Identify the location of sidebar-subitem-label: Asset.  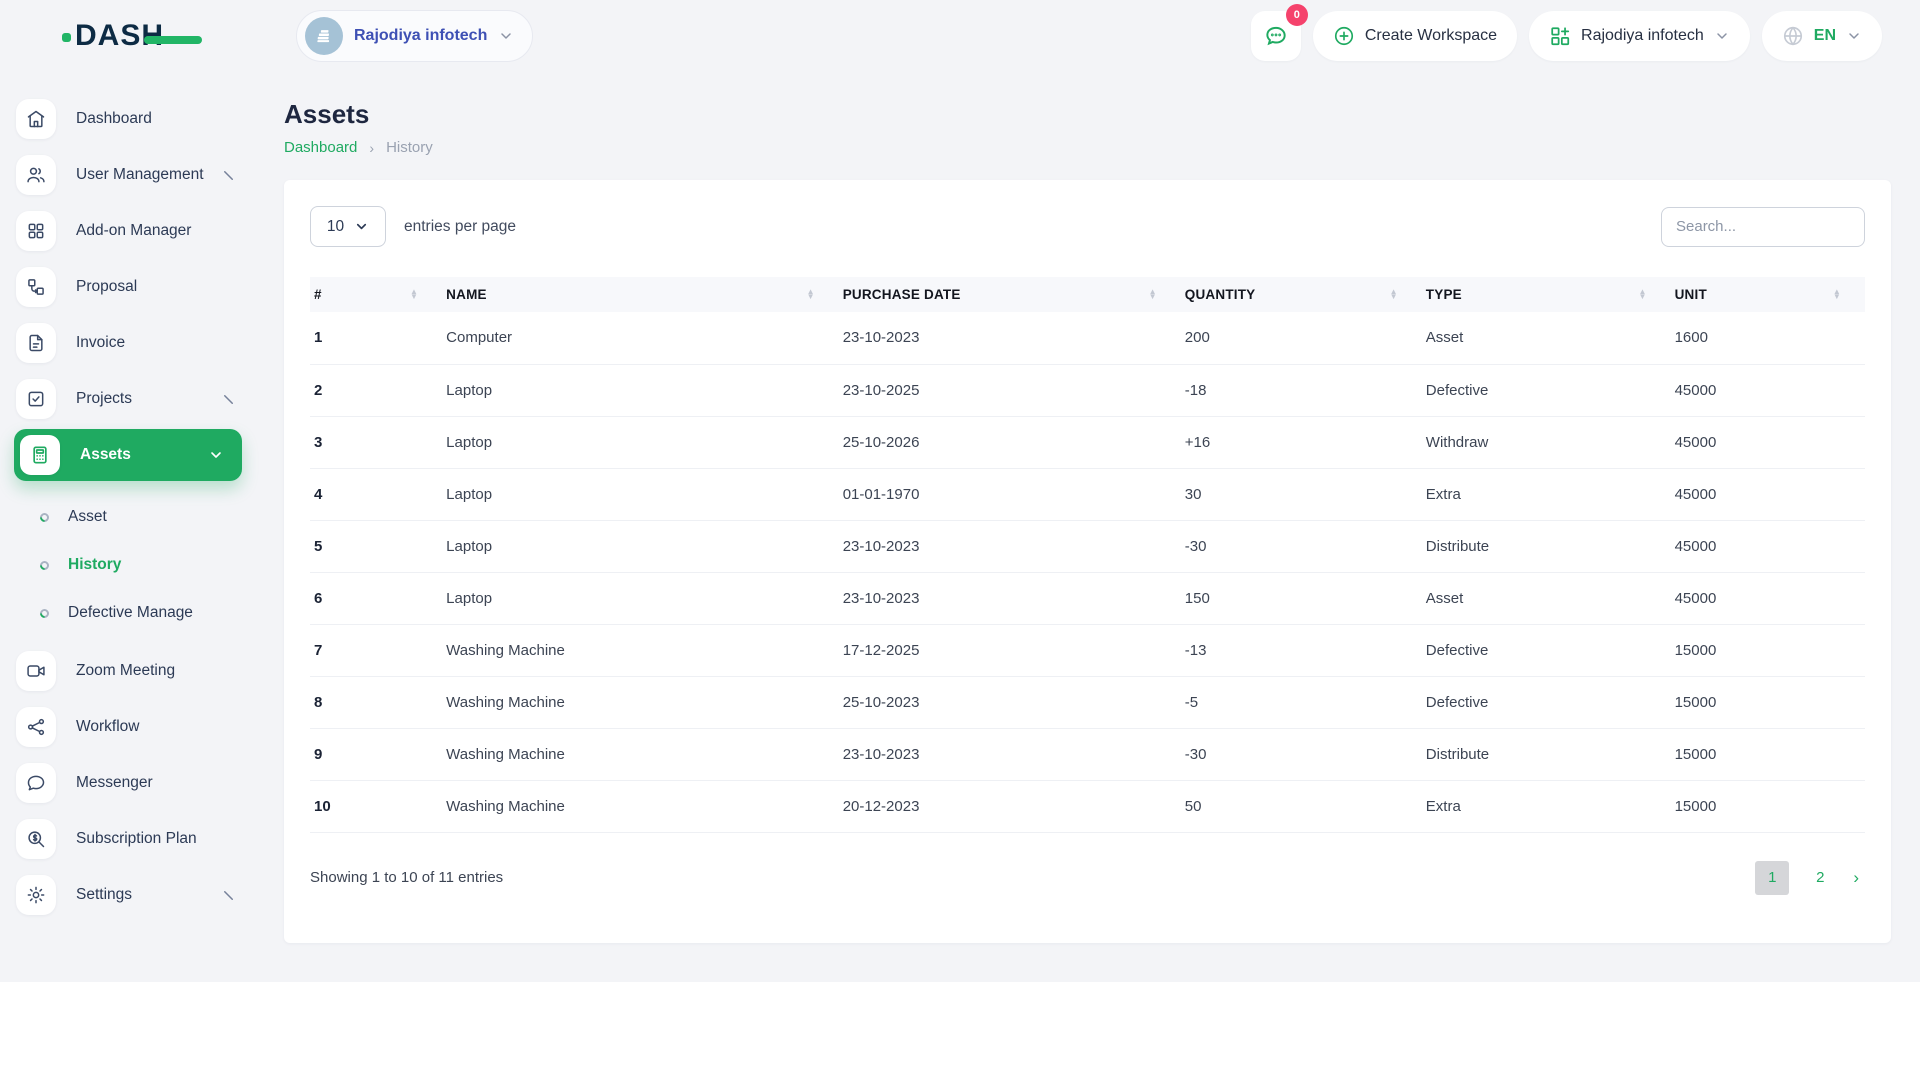
(87, 516).